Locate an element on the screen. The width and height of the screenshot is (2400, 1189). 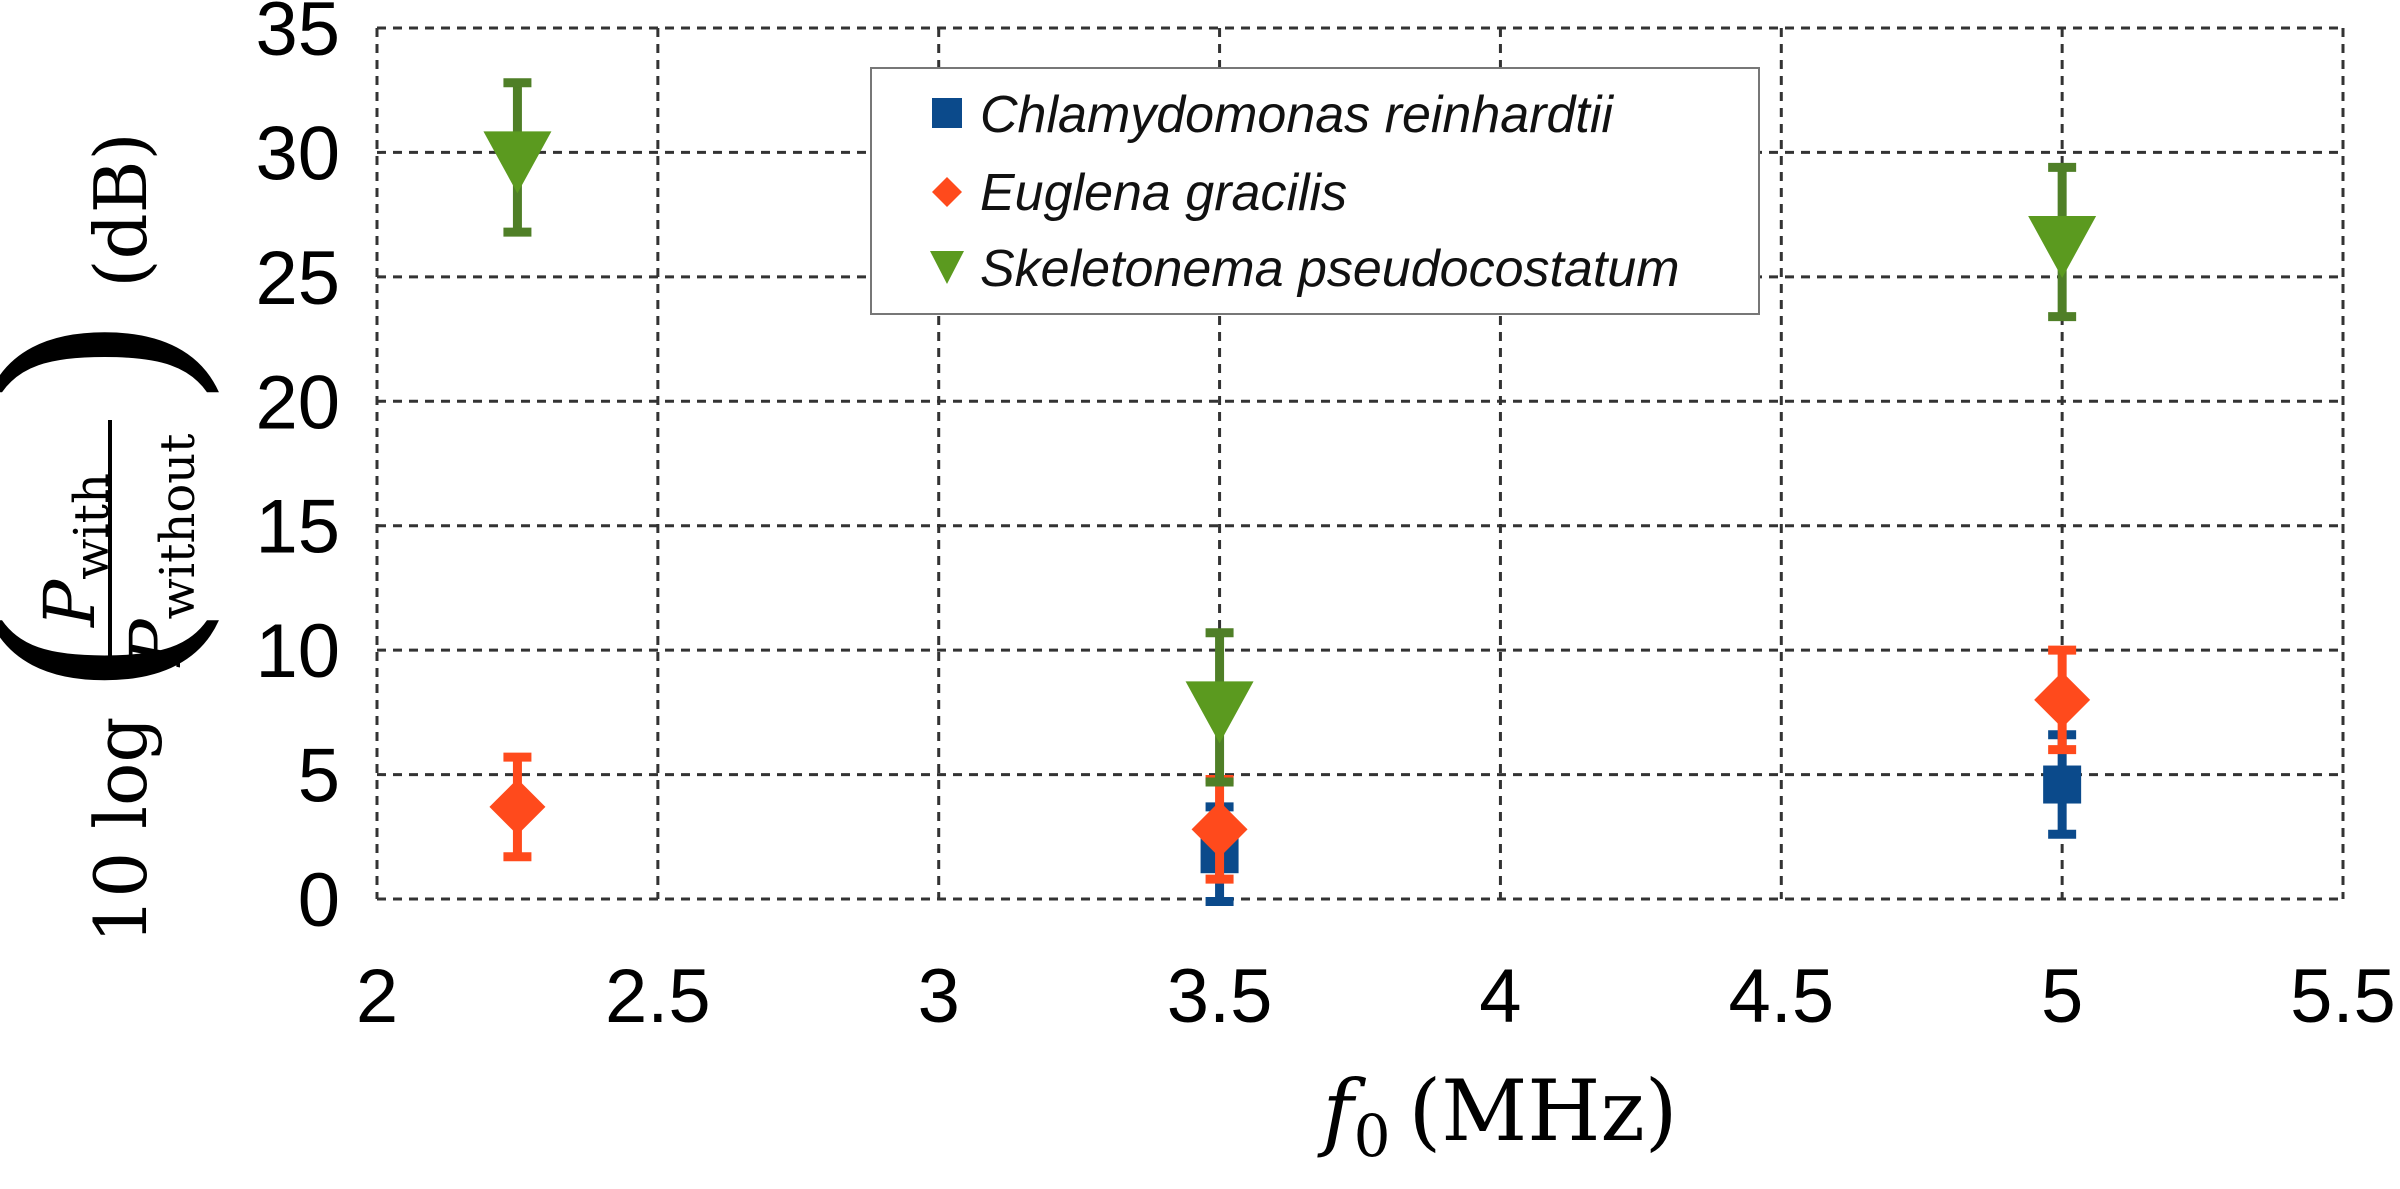
y-axis-label-denominator-sub: without is located at coordinates (178, 527).